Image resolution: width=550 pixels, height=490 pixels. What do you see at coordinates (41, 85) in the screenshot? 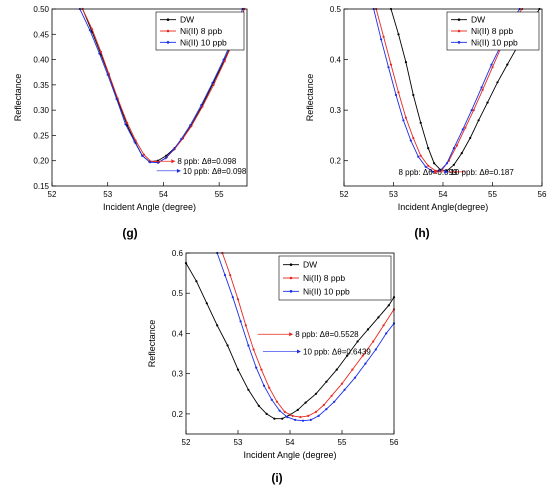
I see `y-tick-label: 0.35` at bounding box center [41, 85].